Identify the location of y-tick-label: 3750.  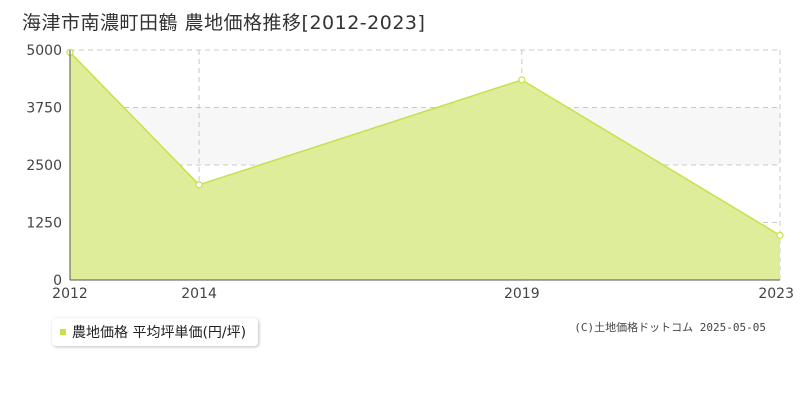
(44, 109).